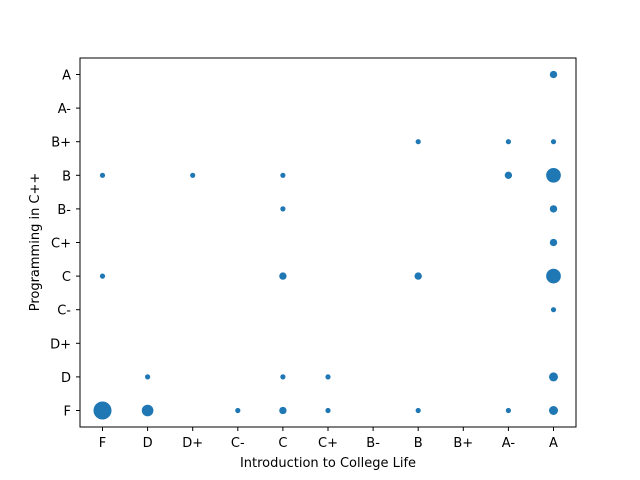 This screenshot has width=640, height=480. Describe the element at coordinates (60, 344) in the screenshot. I see `y-tick-label: D+` at that location.